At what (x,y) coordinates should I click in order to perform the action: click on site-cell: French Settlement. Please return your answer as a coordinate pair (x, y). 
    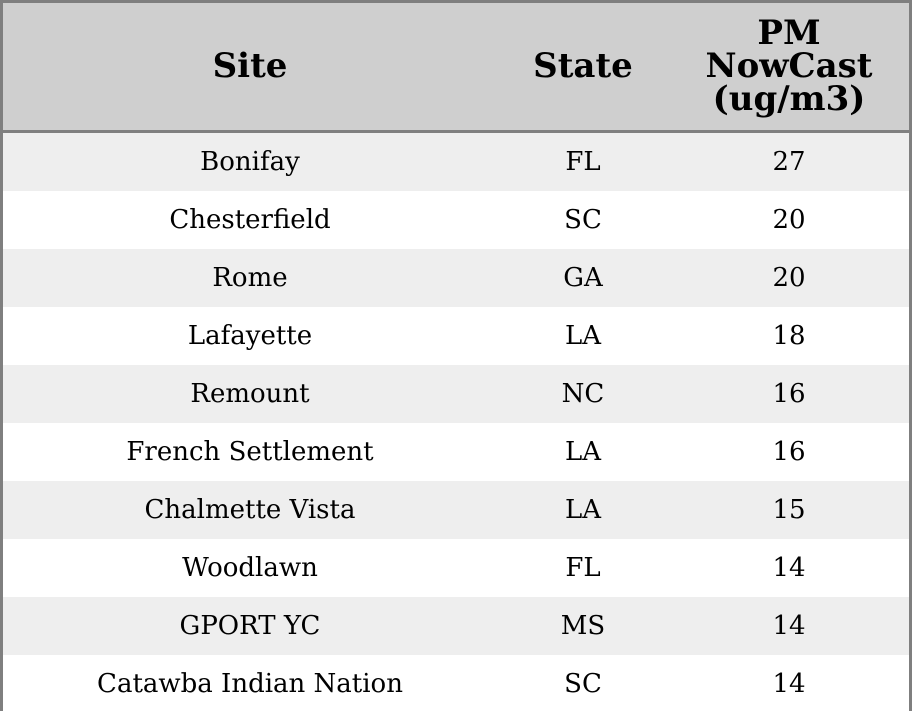
    Looking at the image, I should click on (250, 452).